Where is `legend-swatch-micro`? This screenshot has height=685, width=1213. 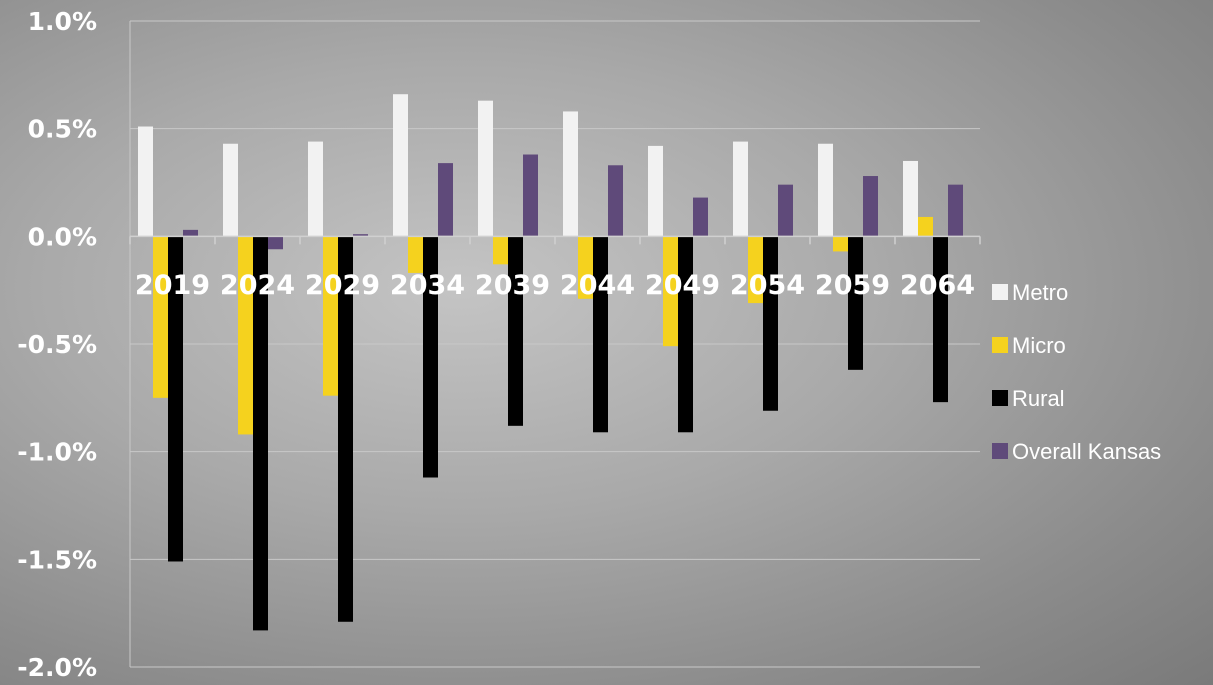
legend-swatch-micro is located at coordinates (1000, 345).